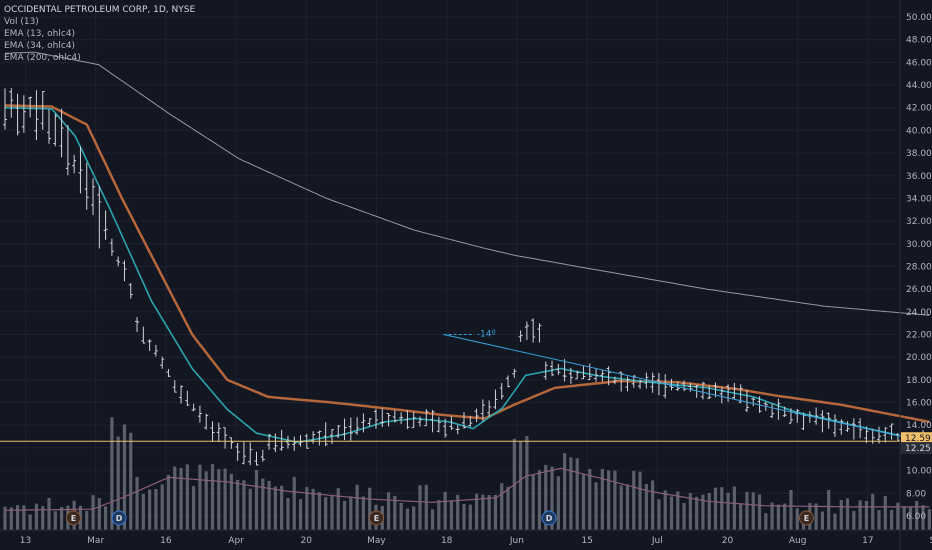  I want to click on price-label-box, so click(916, 448).